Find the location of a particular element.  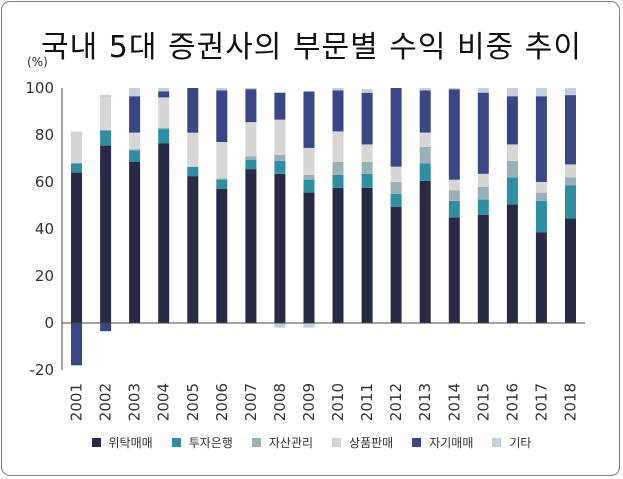

x-tick-label: 2016 is located at coordinates (512, 402).